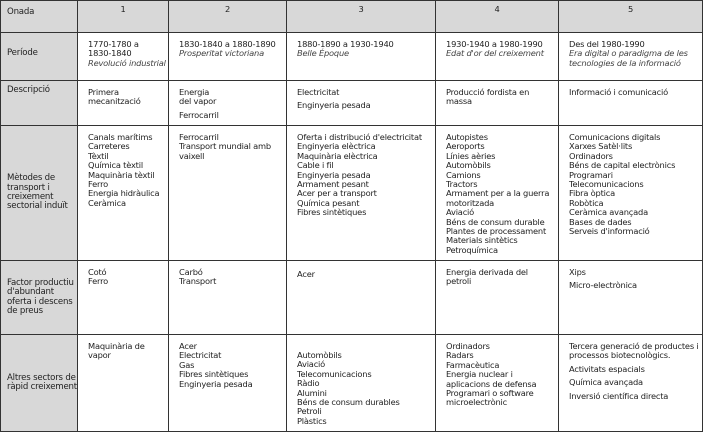 The width and height of the screenshot is (703, 432). Describe the element at coordinates (99, 355) in the screenshot. I see `cell-line: vapor` at that location.